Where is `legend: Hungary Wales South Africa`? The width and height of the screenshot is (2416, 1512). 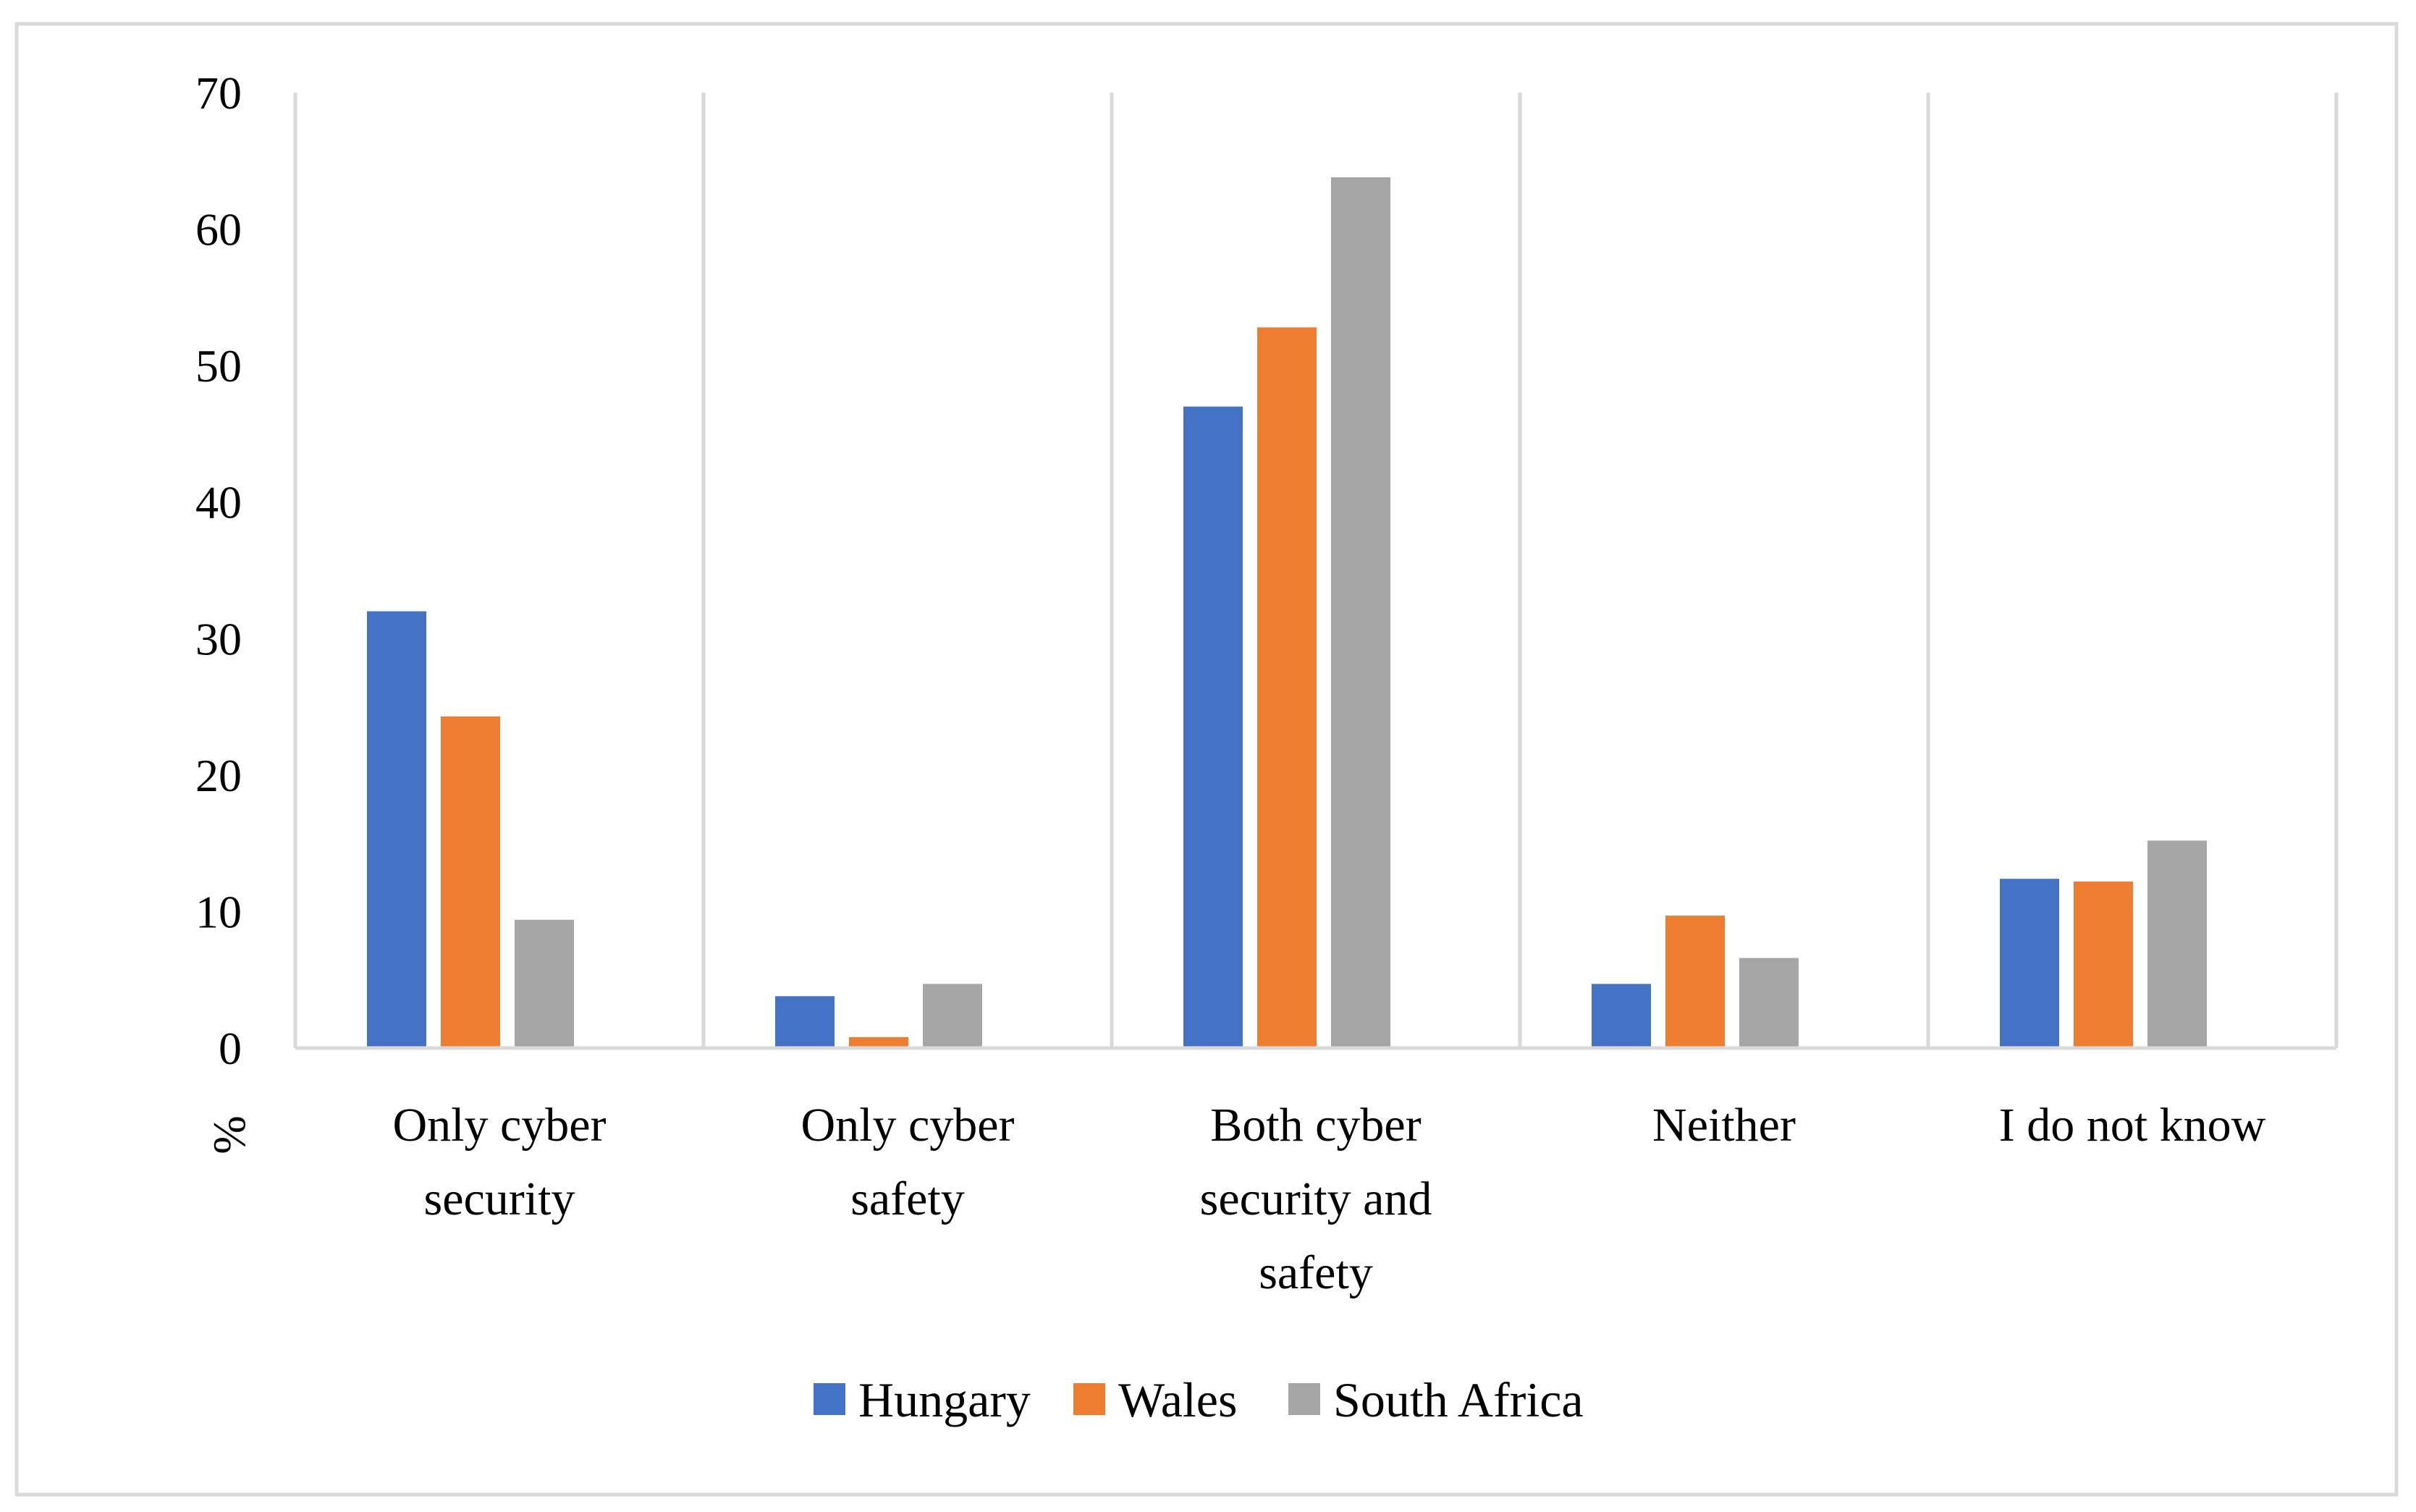
legend: Hungary Wales South Africa is located at coordinates (1199, 1399).